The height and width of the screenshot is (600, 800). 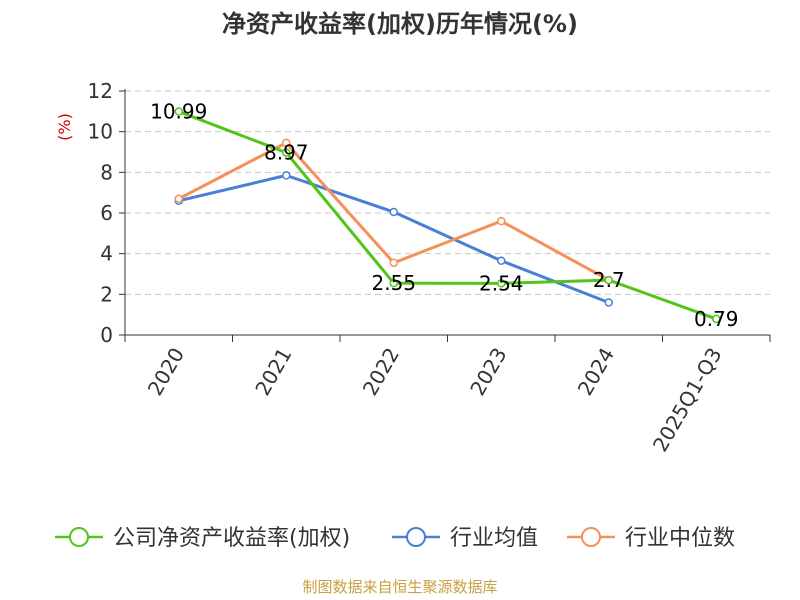 I want to click on y-tick-label: 4, so click(x=106, y=254).